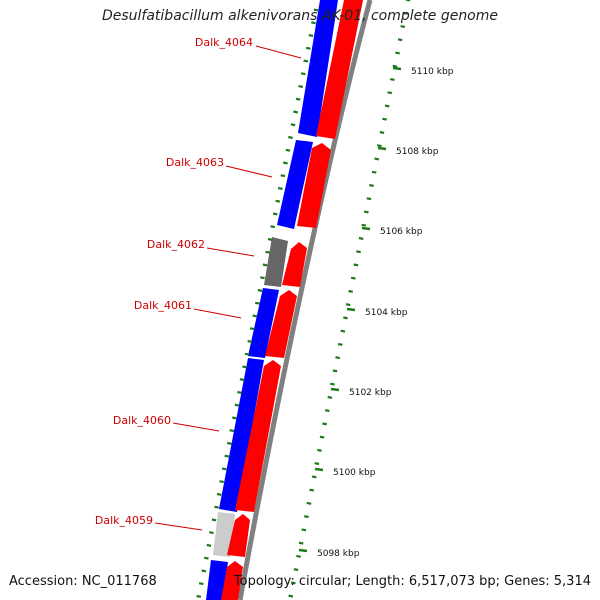 Image resolution: width=600 pixels, height=600 pixels. I want to click on kbp-tick-label: 5100 kbp, so click(354, 473).